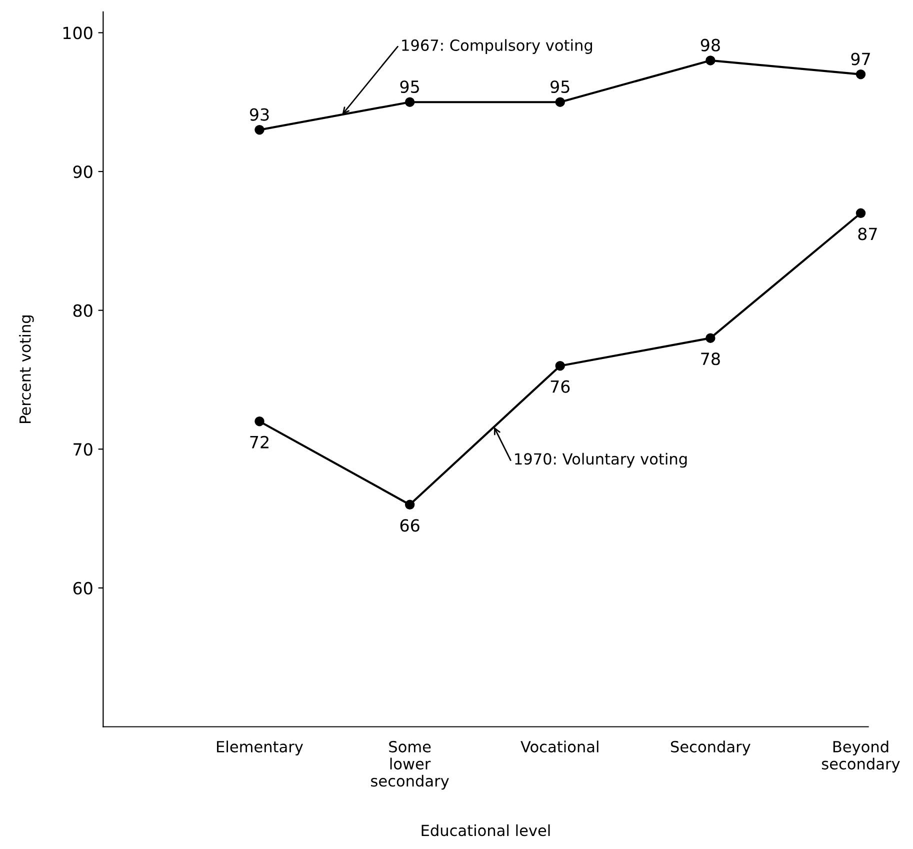  I want to click on data-label: 87, so click(867, 234).